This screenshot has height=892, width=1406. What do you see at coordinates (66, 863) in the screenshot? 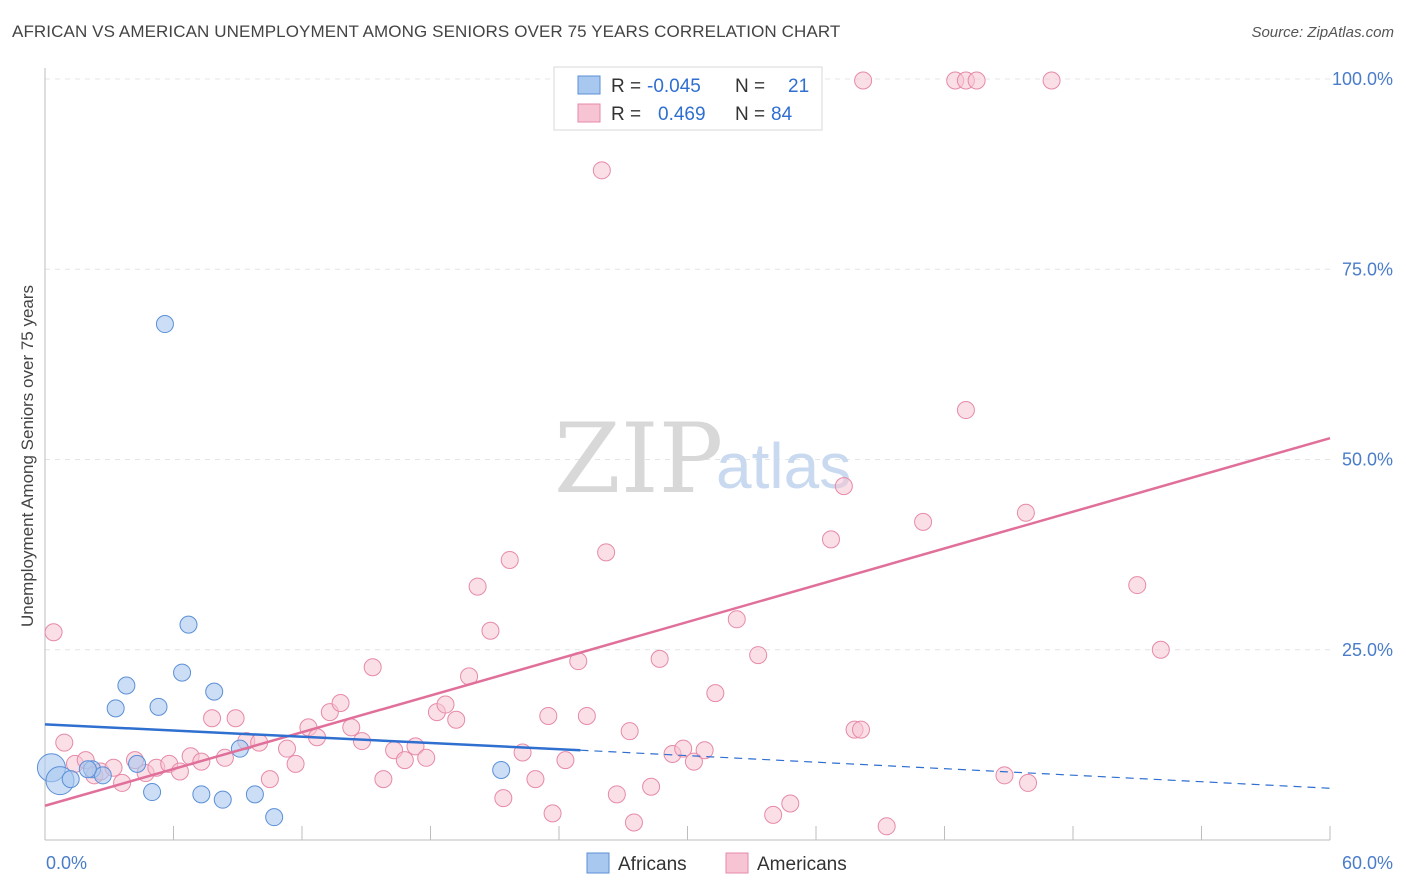
I see `x-tick-label-min: 0.0%` at bounding box center [66, 863].